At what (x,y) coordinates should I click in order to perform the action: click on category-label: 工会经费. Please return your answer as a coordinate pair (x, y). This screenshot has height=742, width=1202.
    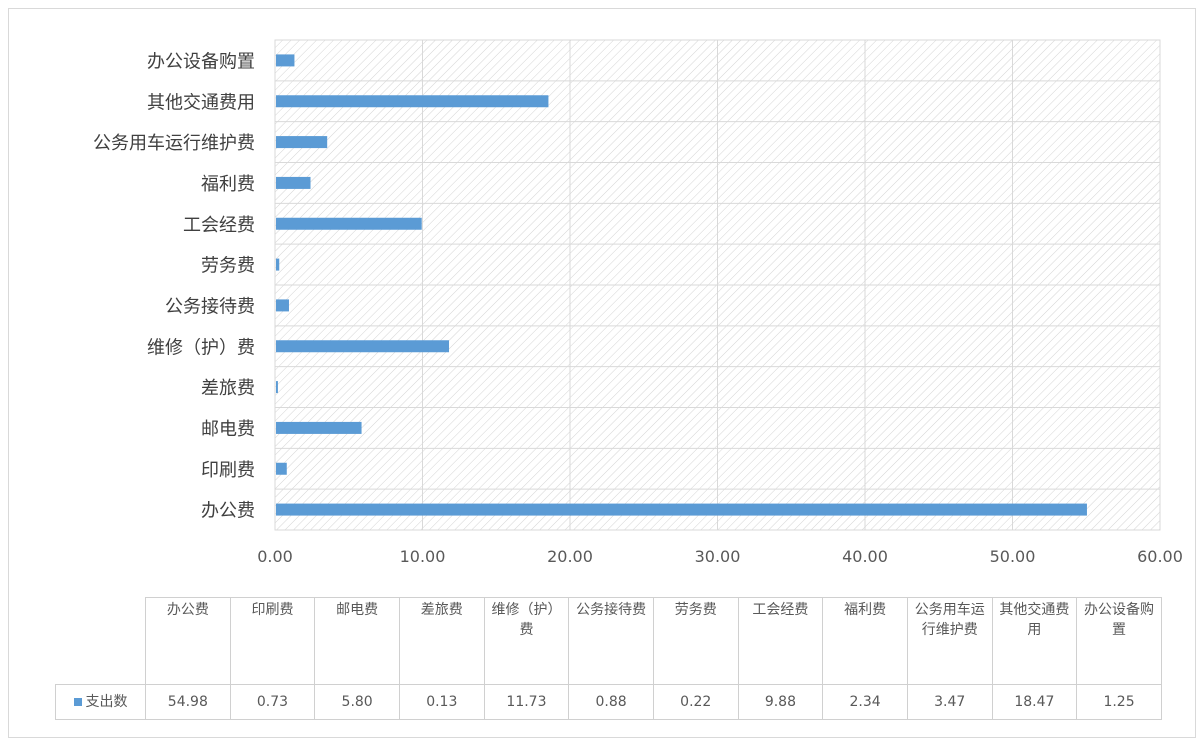
    Looking at the image, I should click on (219, 225).